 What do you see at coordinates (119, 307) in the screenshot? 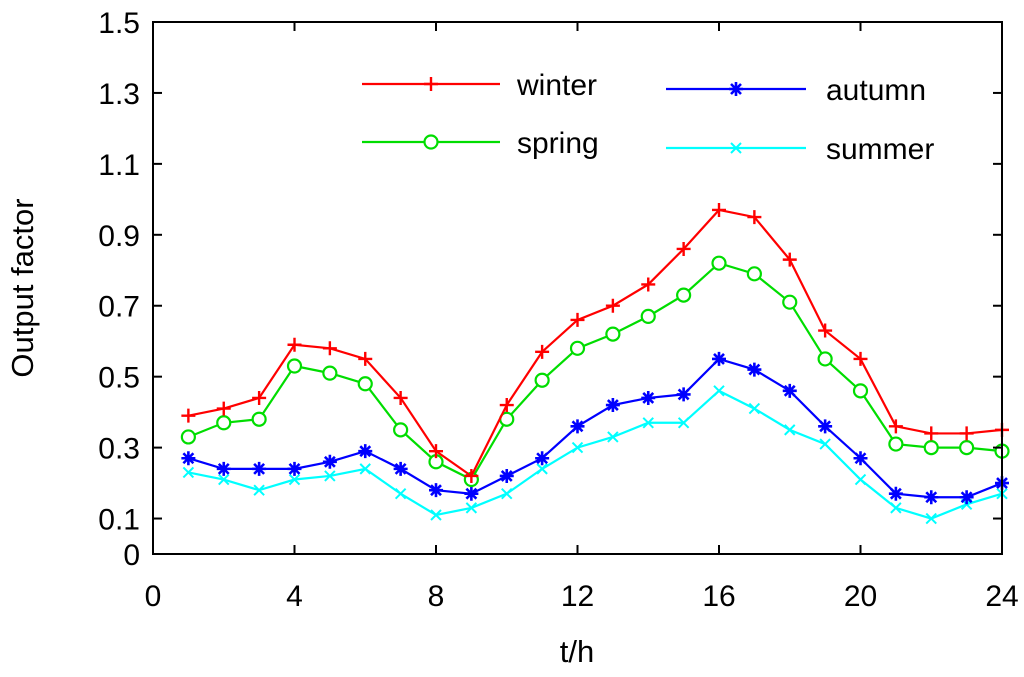
I see `y-tick-label: 0.7` at bounding box center [119, 307].